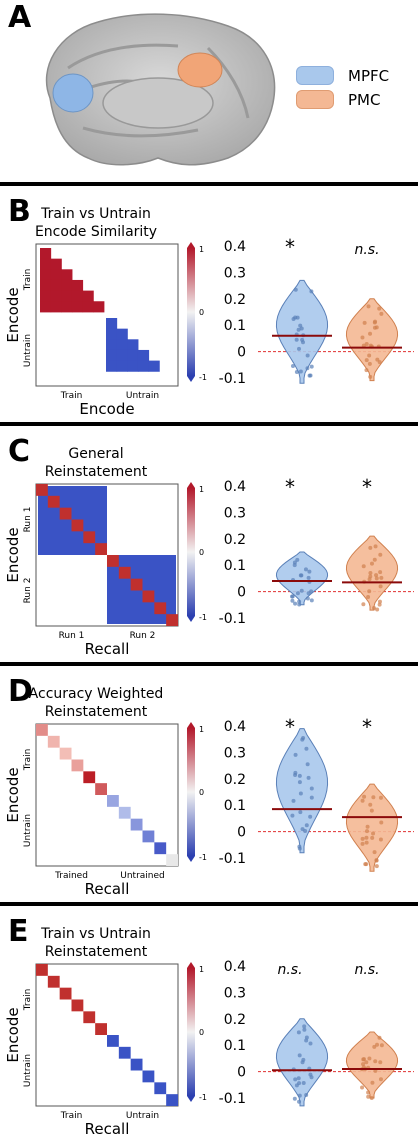  I want to click on matrix-title-line2: Encode Similarity, so click(96, 232).